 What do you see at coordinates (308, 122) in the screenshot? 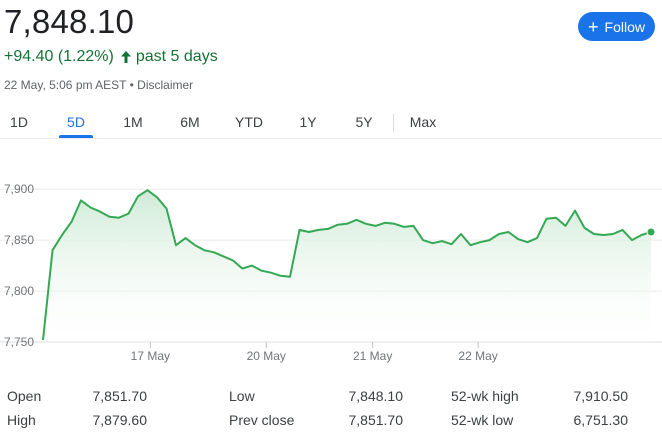
I see `tab-1y: 1Y` at bounding box center [308, 122].